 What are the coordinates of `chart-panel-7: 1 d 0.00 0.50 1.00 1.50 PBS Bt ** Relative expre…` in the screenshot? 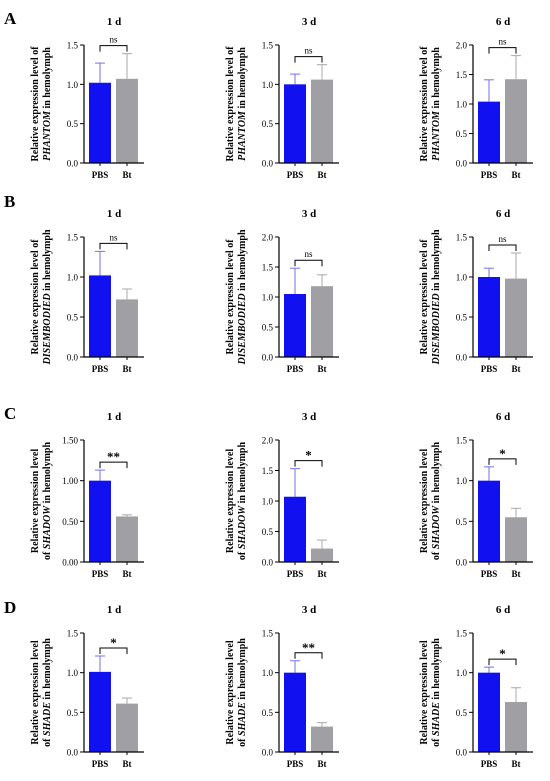 It's located at (87, 495).